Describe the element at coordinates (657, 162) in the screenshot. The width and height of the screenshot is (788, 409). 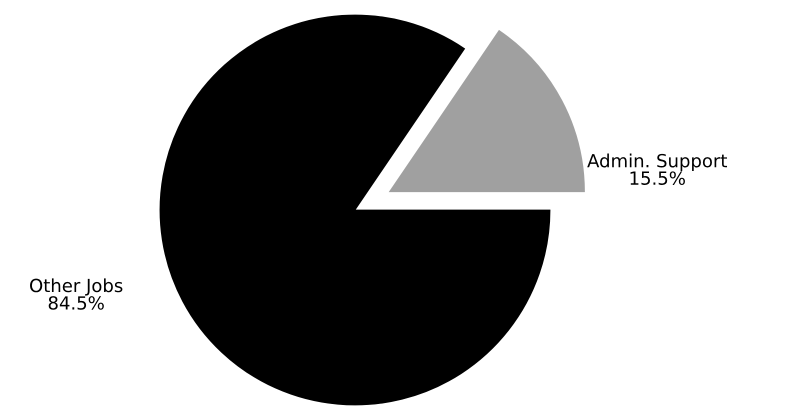
I see `slice-label: Admin. Support` at that location.